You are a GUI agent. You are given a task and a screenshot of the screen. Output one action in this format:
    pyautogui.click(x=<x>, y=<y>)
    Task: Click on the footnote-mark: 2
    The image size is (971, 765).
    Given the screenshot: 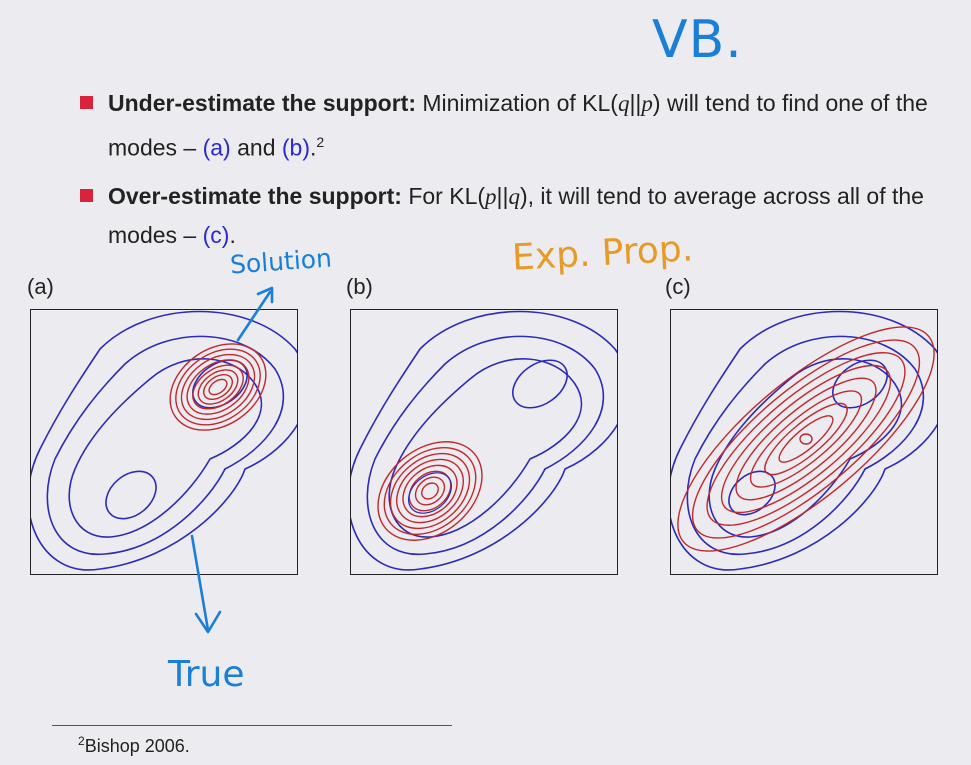 What is the action you would take?
    pyautogui.click(x=320, y=142)
    